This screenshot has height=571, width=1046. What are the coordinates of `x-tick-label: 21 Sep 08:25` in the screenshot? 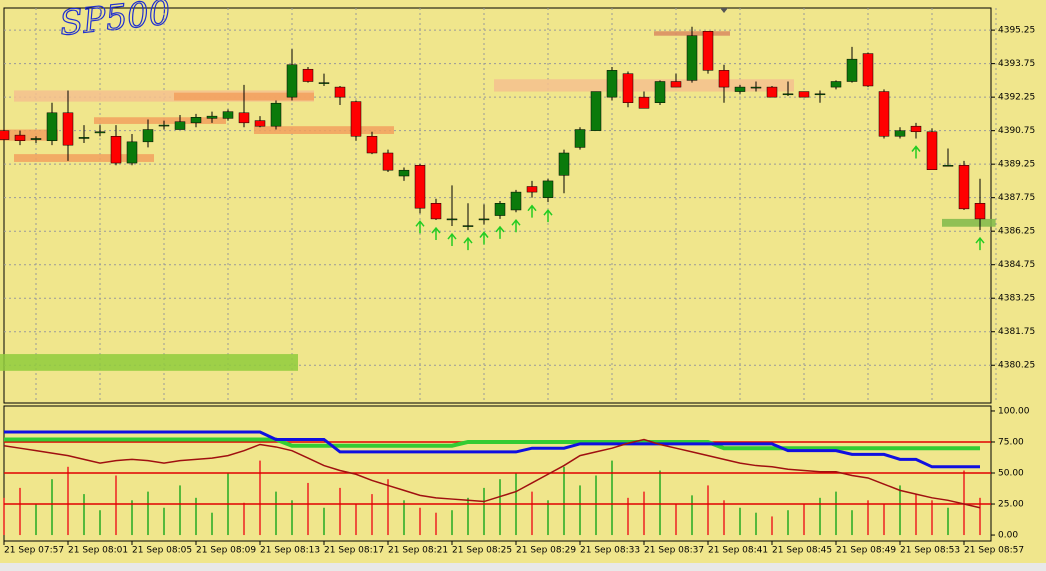 It's located at (482, 551).